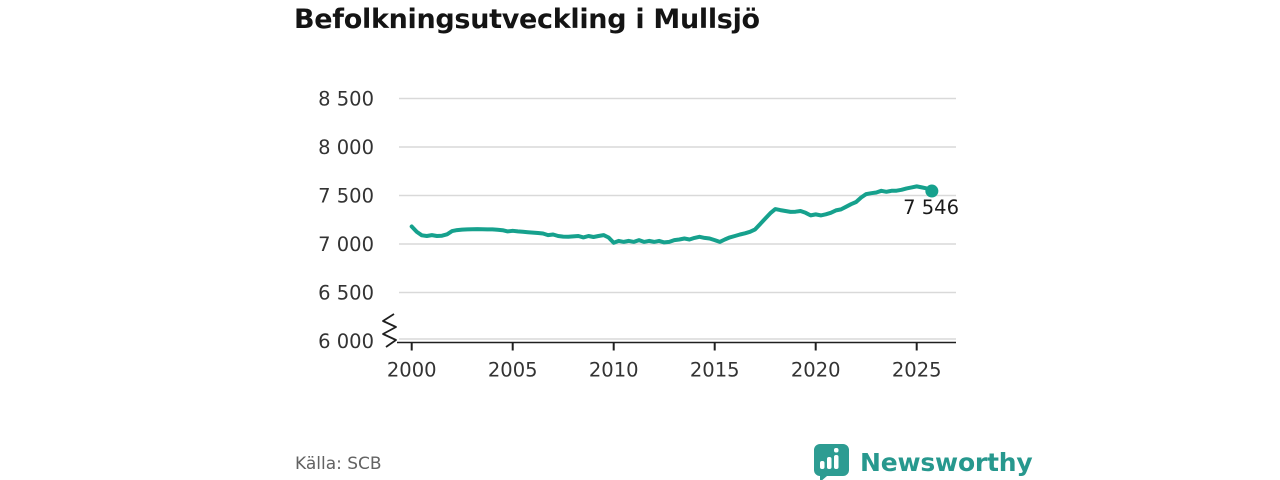  I want to click on logo-exclamation-dot, so click(836, 450).